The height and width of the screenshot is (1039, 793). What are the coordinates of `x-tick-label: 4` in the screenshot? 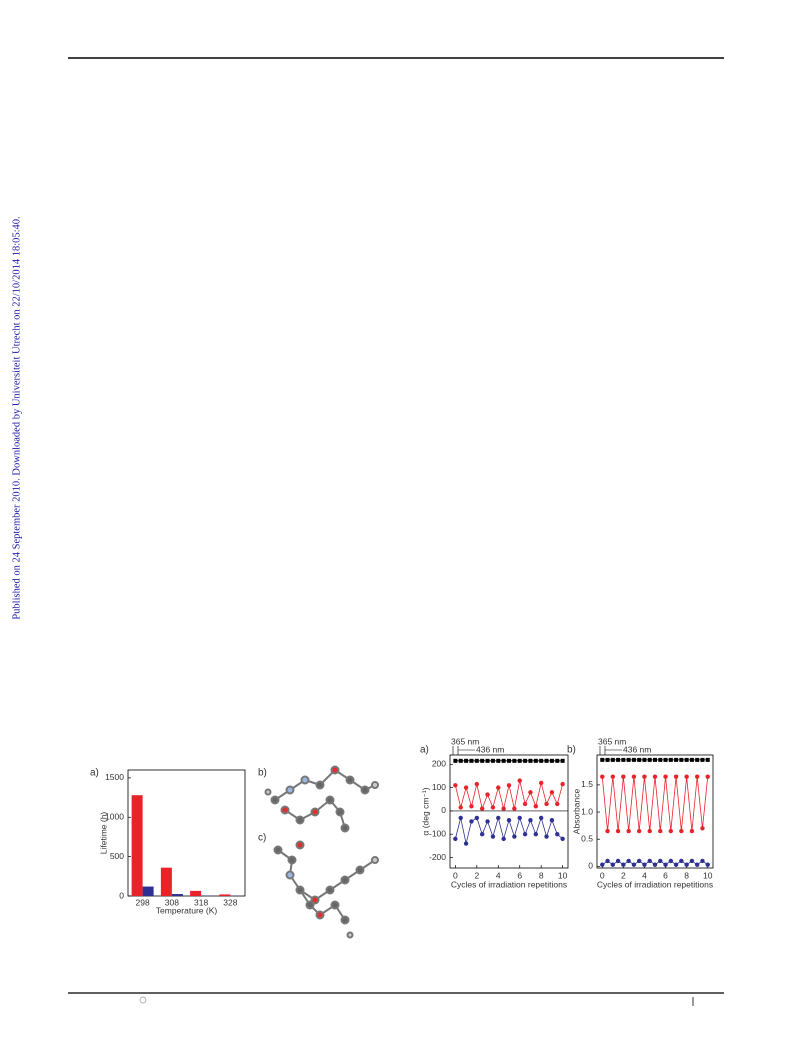 It's located at (644, 875).